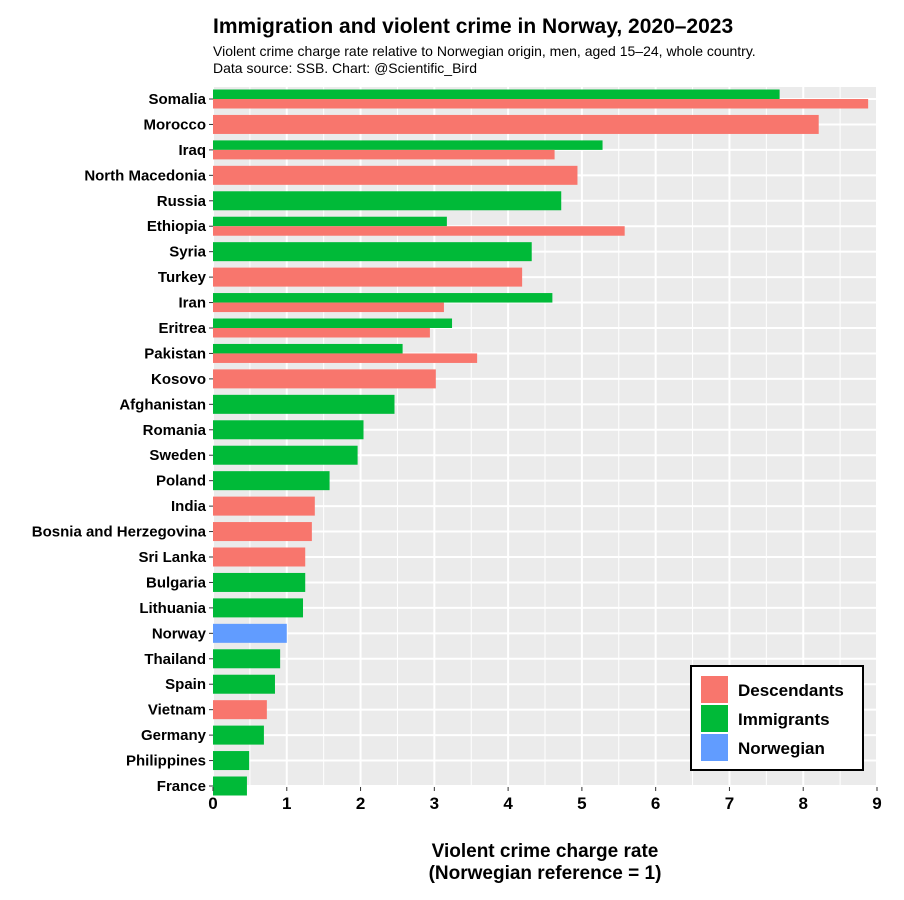 This screenshot has width=904, height=900. I want to click on bar-romania-immigrants, so click(288, 430).